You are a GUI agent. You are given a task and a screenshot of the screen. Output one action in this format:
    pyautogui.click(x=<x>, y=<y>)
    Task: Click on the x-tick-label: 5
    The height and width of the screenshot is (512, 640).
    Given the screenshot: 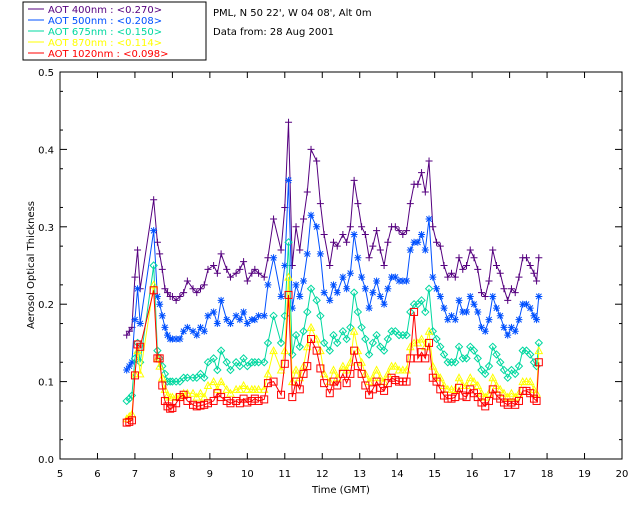 What is the action you would take?
    pyautogui.click(x=60, y=474)
    